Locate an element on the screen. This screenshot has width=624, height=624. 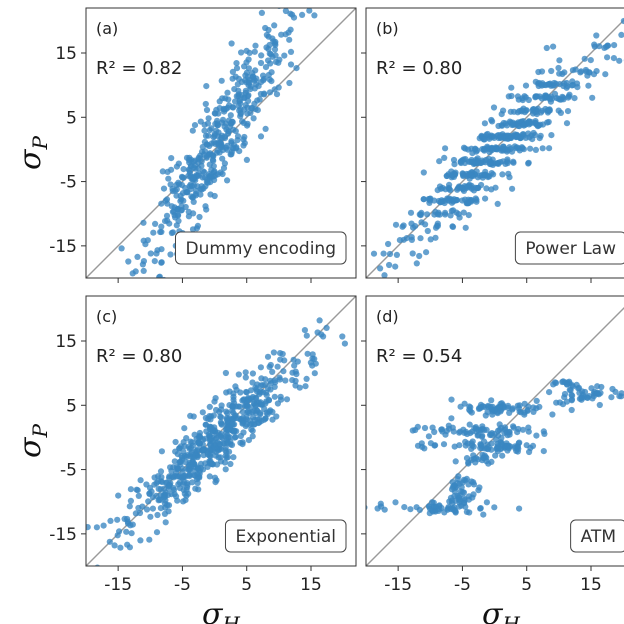
y-tick-label: -5 is located at coordinates (68, 471).